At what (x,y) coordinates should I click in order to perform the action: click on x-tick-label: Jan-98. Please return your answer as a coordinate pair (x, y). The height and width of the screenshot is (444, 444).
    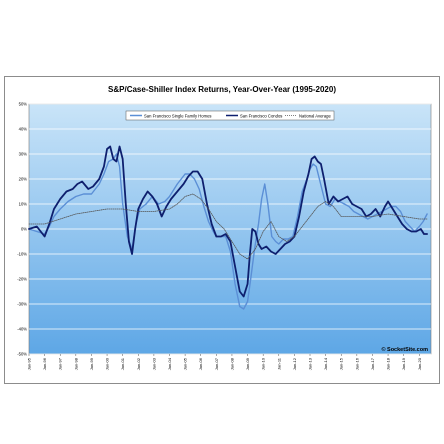
    Looking at the image, I should click on (75, 363).